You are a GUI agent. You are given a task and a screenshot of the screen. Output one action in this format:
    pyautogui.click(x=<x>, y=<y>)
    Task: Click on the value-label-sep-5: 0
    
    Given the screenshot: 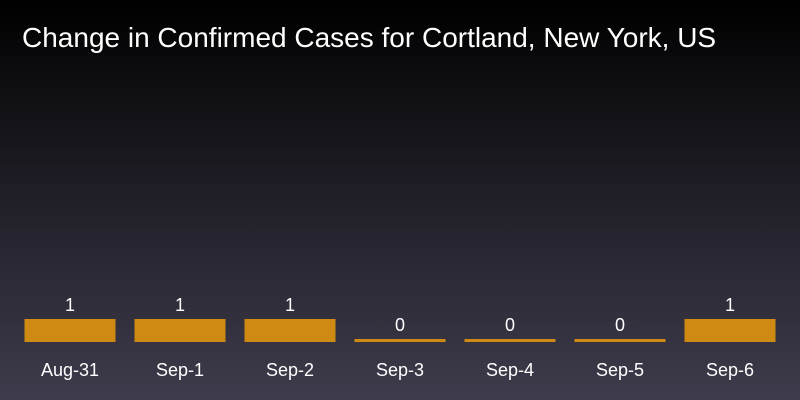 What is the action you would take?
    pyautogui.click(x=620, y=325)
    